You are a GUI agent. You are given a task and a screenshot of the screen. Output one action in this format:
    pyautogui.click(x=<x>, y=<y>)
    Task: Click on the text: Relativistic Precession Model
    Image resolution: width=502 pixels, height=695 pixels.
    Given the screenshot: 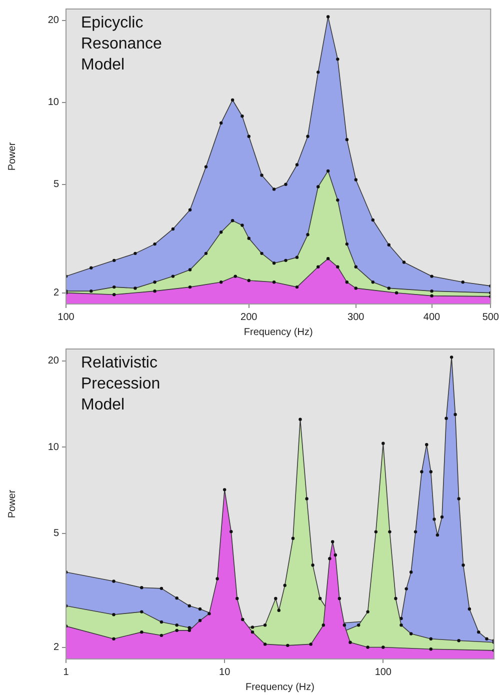 What is the action you would take?
    pyautogui.click(x=120, y=384)
    